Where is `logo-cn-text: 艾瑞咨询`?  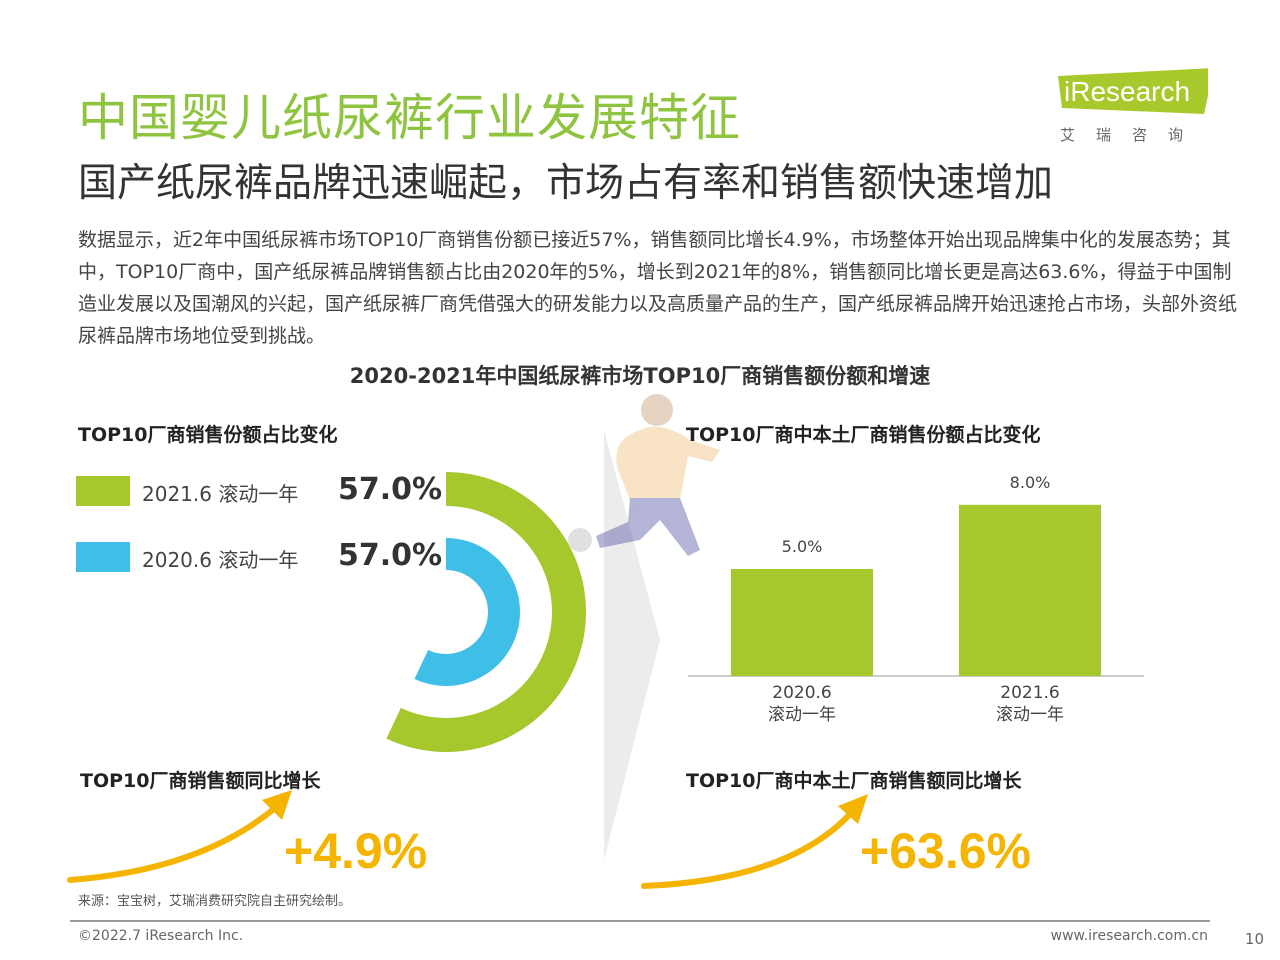 logo-cn-text: 艾瑞咨询 is located at coordinates (1132, 135).